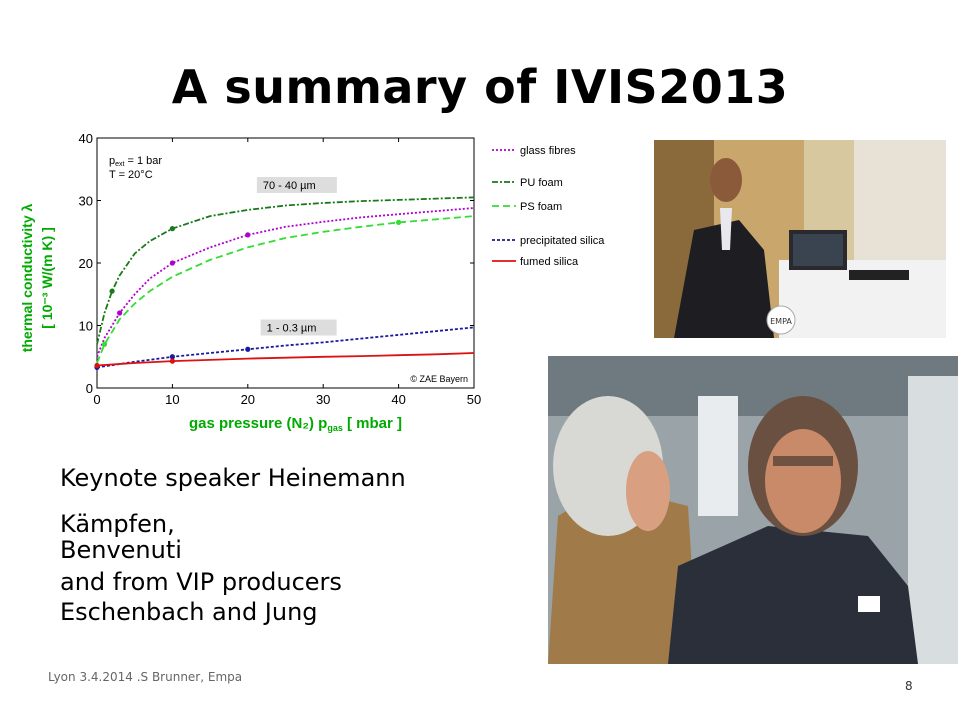 This screenshot has height=720, width=960. What do you see at coordinates (117, 524) in the screenshot?
I see `speaker-line-1: Kämpfen,` at bounding box center [117, 524].